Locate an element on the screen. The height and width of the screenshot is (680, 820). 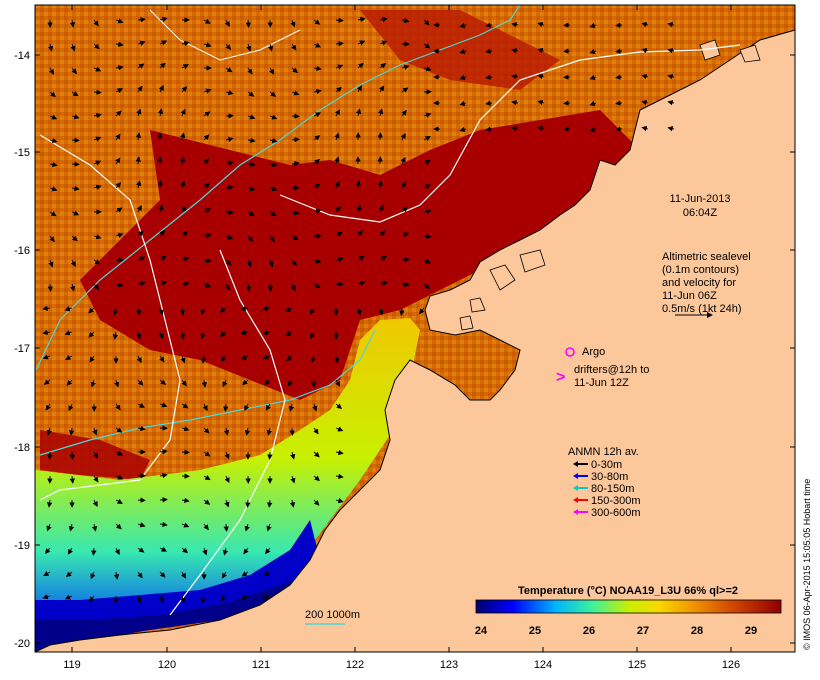
drifter-marker: > is located at coordinates (560, 377).